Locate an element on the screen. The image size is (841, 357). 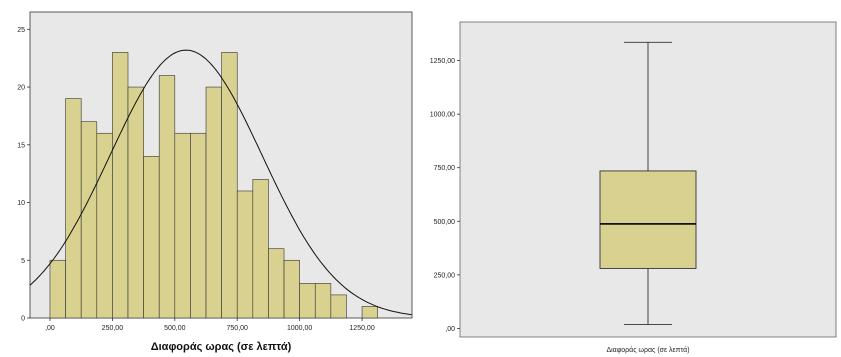
iqr-box is located at coordinates (648, 219).